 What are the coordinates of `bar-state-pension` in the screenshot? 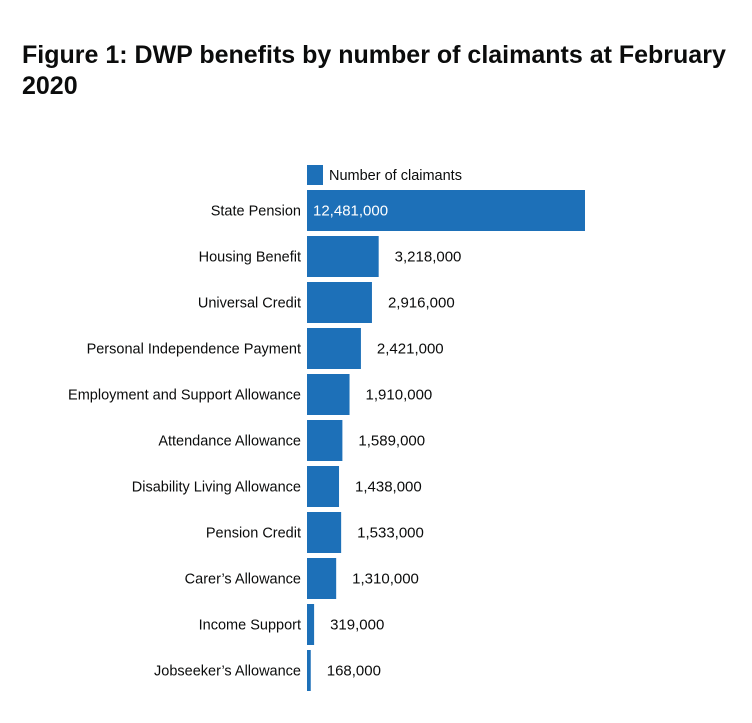 It's located at (446, 210).